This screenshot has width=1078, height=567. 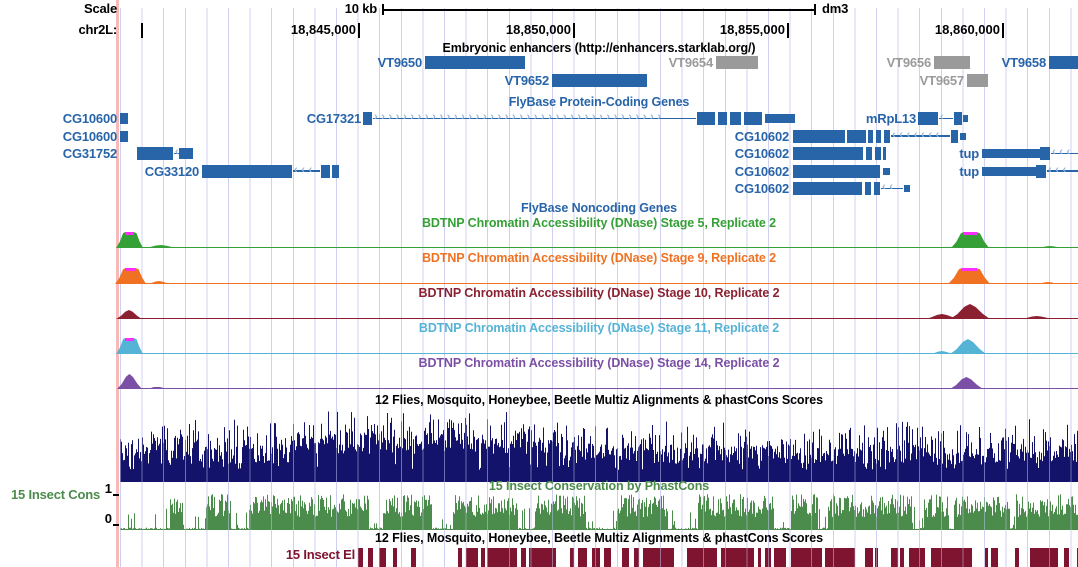 What do you see at coordinates (55, 494) in the screenshot?
I see `cons-track-left-label: 15 Insect Cons` at bounding box center [55, 494].